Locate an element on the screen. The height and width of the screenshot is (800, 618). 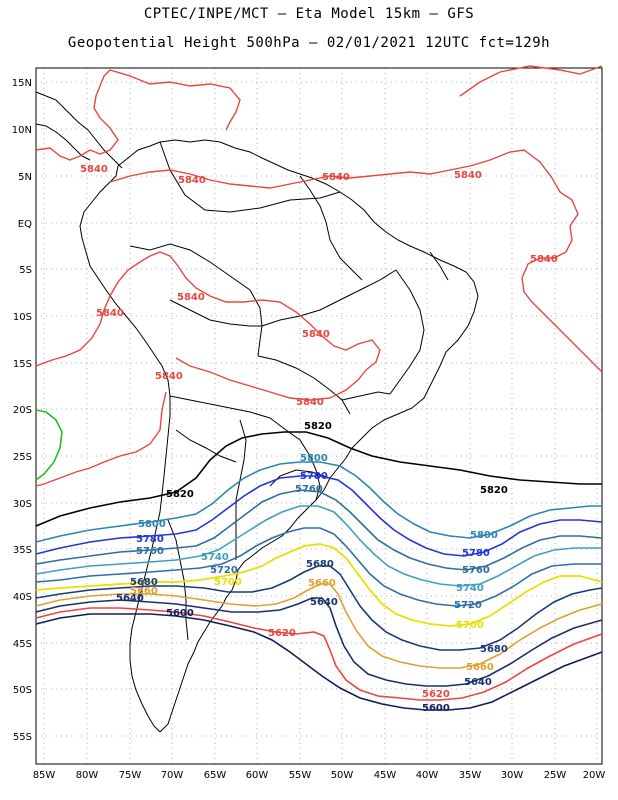
lon-label: 55W is located at coordinates (300, 775).